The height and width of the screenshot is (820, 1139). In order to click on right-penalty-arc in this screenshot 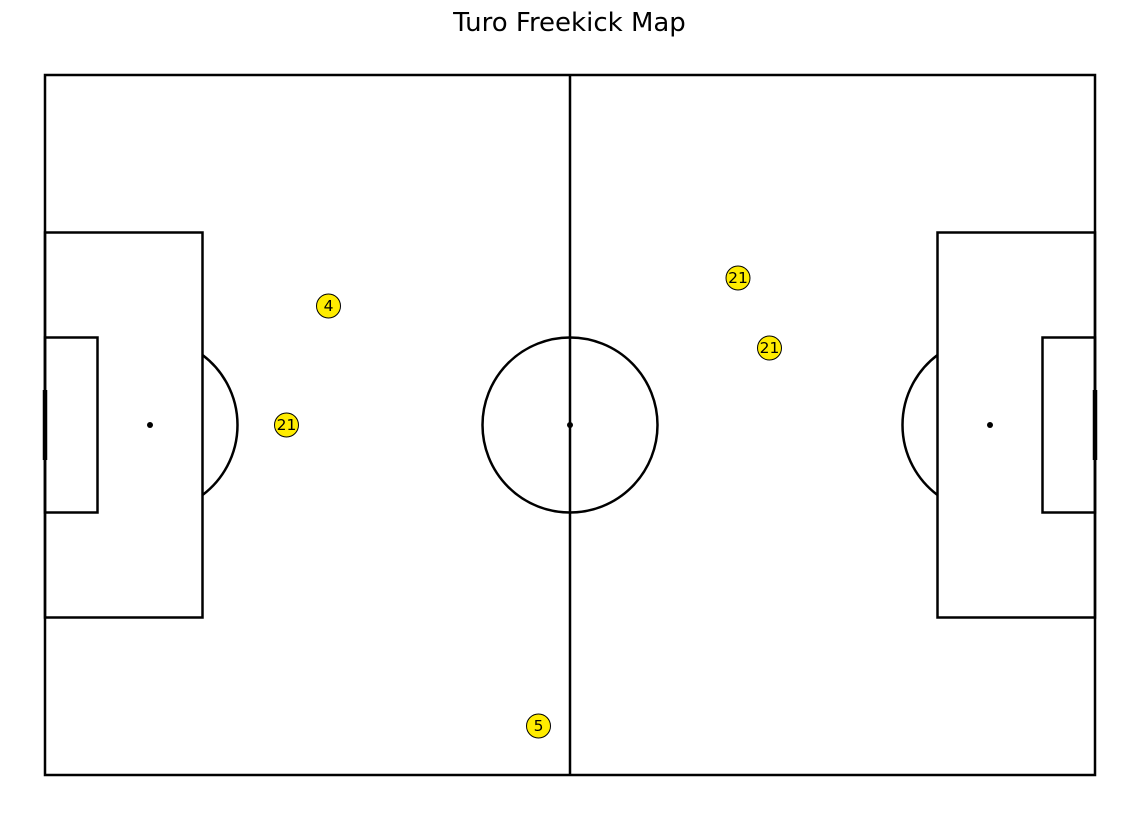, I will do `click(920, 425)`.